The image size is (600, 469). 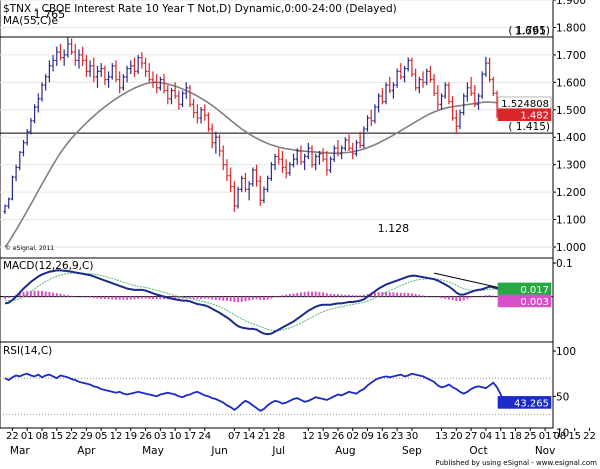 I want to click on annotation-label: 1.765, so click(x=50, y=14).